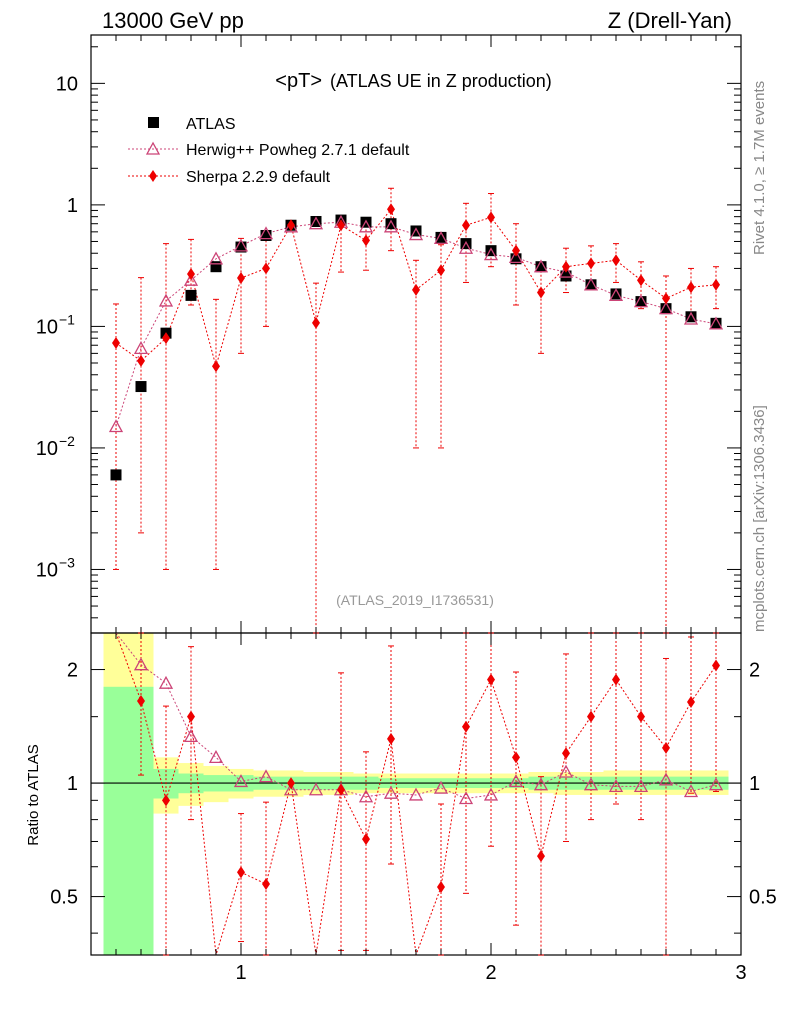 This screenshot has height=1024, width=786. Describe the element at coordinates (415, 600) in the screenshot. I see `analysis-id-watermark: (ATLAS_2019_I1736531)` at that location.